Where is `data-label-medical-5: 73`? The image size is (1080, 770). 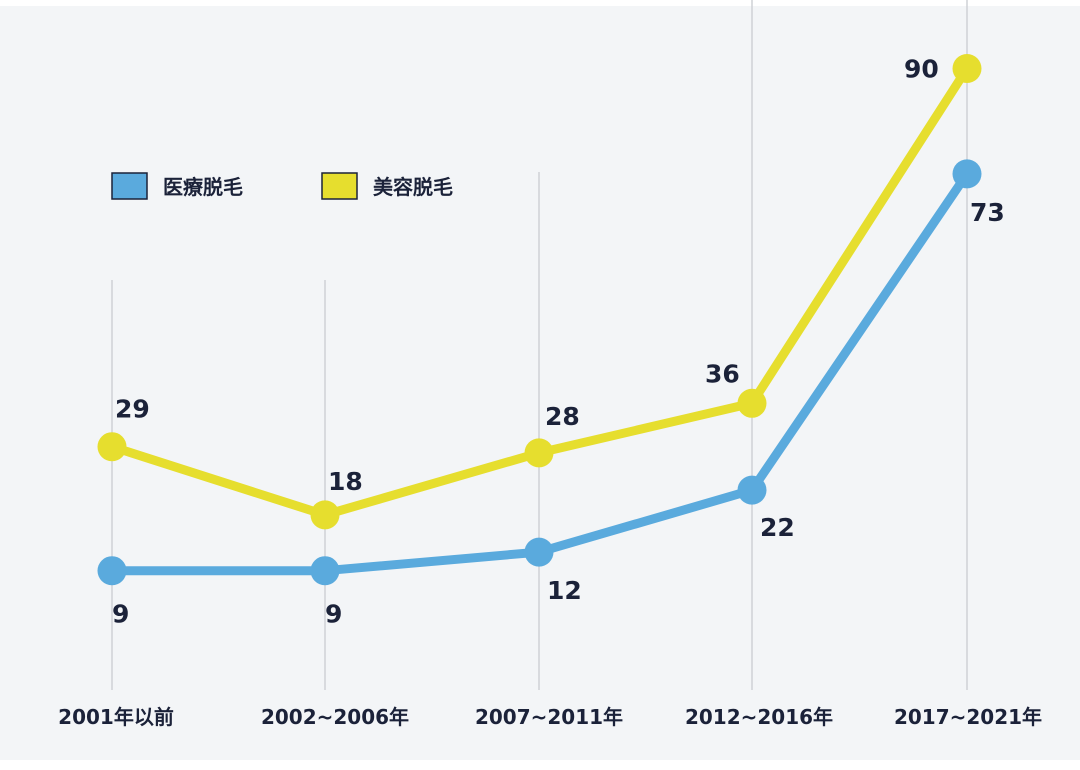
data-label-medical-5: 73 is located at coordinates (987, 212).